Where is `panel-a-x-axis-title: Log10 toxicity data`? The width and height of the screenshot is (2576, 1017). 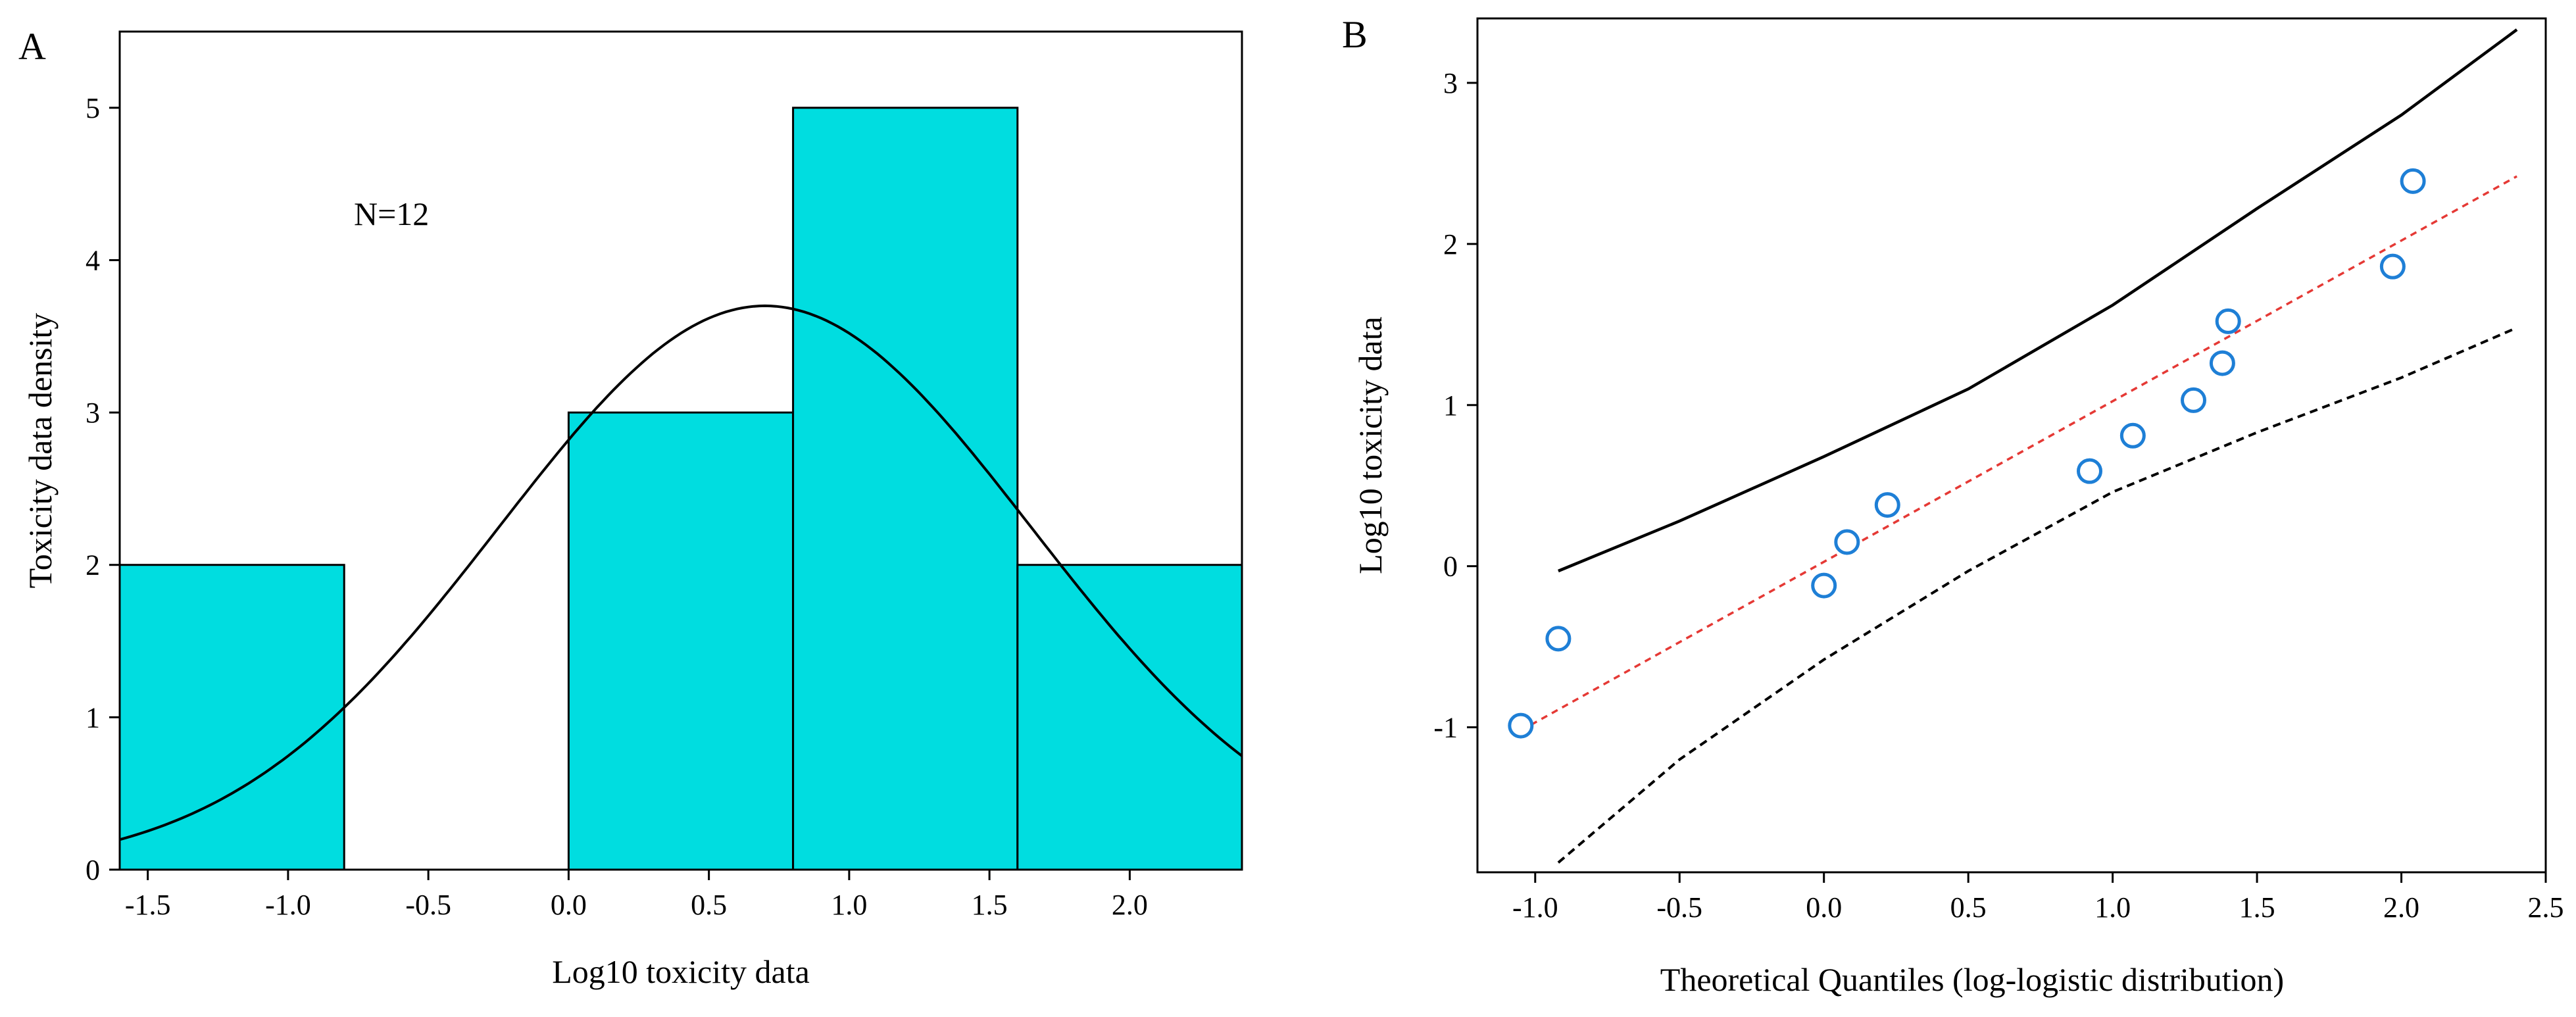 panel-a-x-axis-title: Log10 toxicity data is located at coordinates (681, 971).